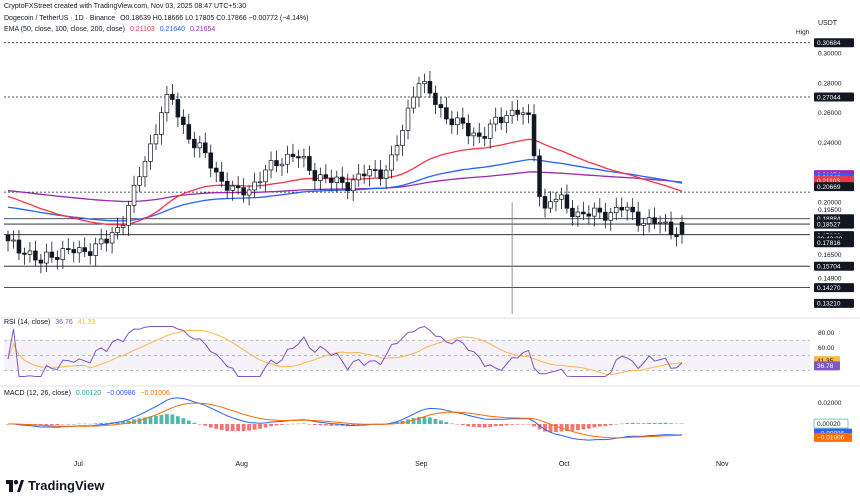 The width and height of the screenshot is (860, 502). What do you see at coordinates (830, 203) in the screenshot?
I see `price-tick-label: 0.20000` at bounding box center [830, 203].